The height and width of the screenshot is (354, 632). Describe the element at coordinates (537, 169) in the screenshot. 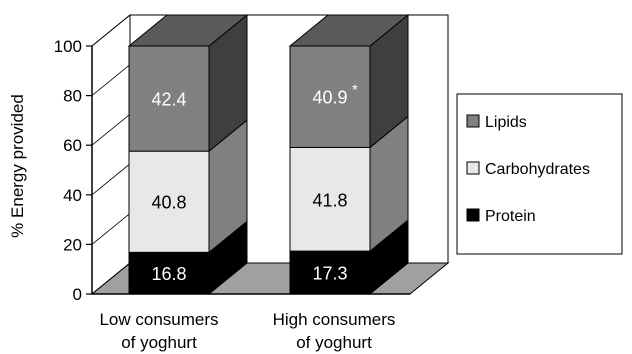

I see `legend-label: Carbohydrates` at that location.